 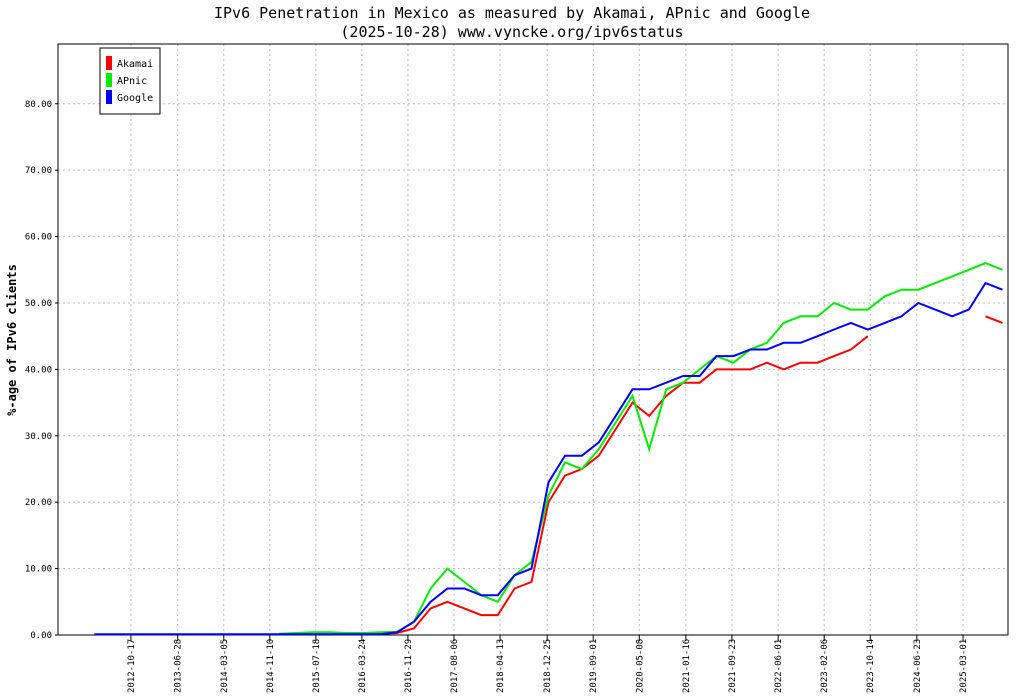 I want to click on x-tick-label: 2025-03-01, so click(x=964, y=666).